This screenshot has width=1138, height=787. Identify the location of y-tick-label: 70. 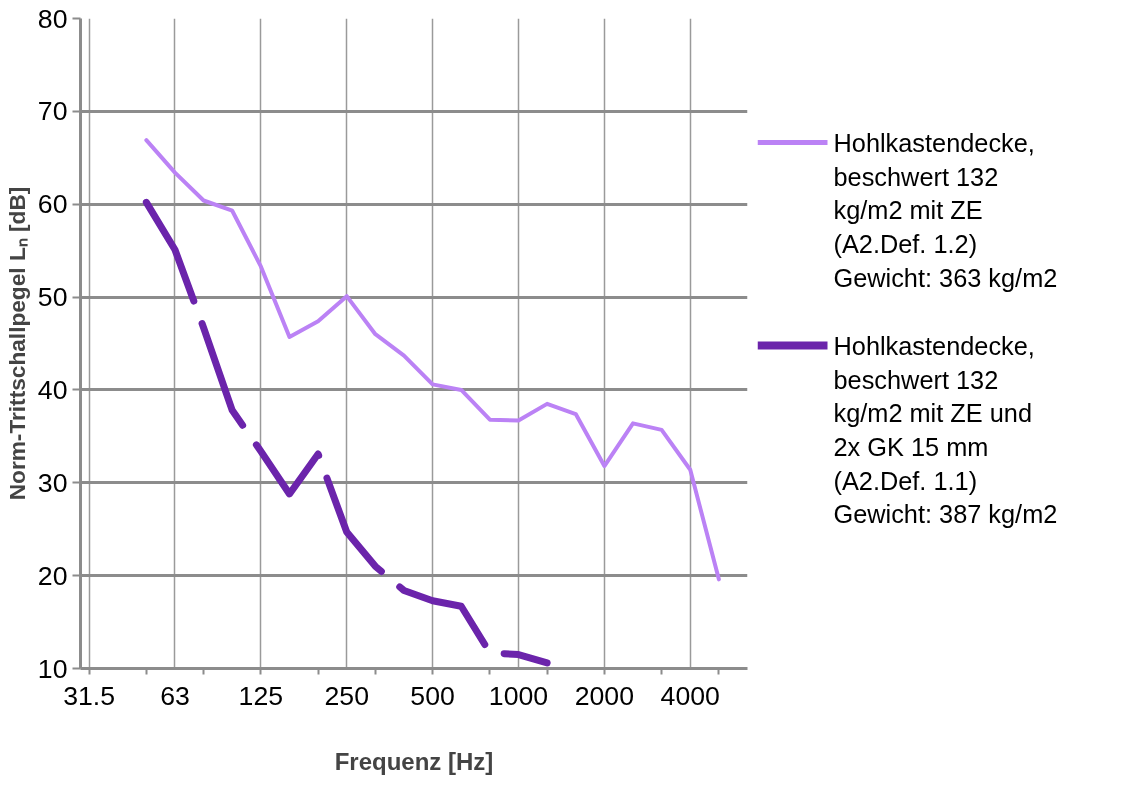
(52, 111).